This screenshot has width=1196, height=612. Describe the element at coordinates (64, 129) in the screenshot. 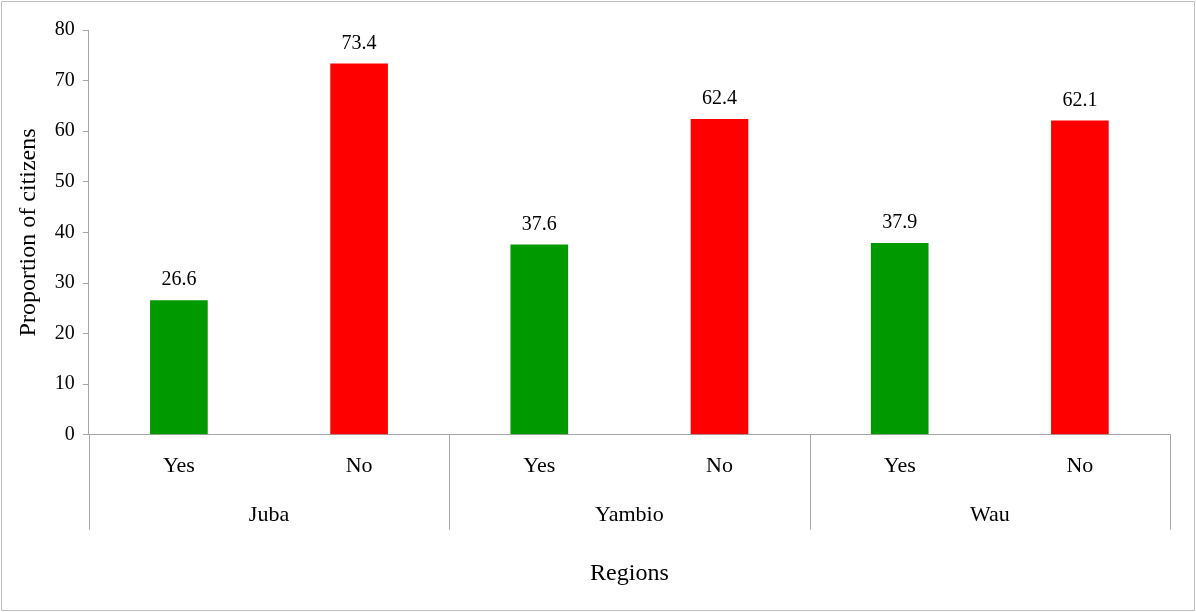

I see `y-tick-label: 60` at that location.